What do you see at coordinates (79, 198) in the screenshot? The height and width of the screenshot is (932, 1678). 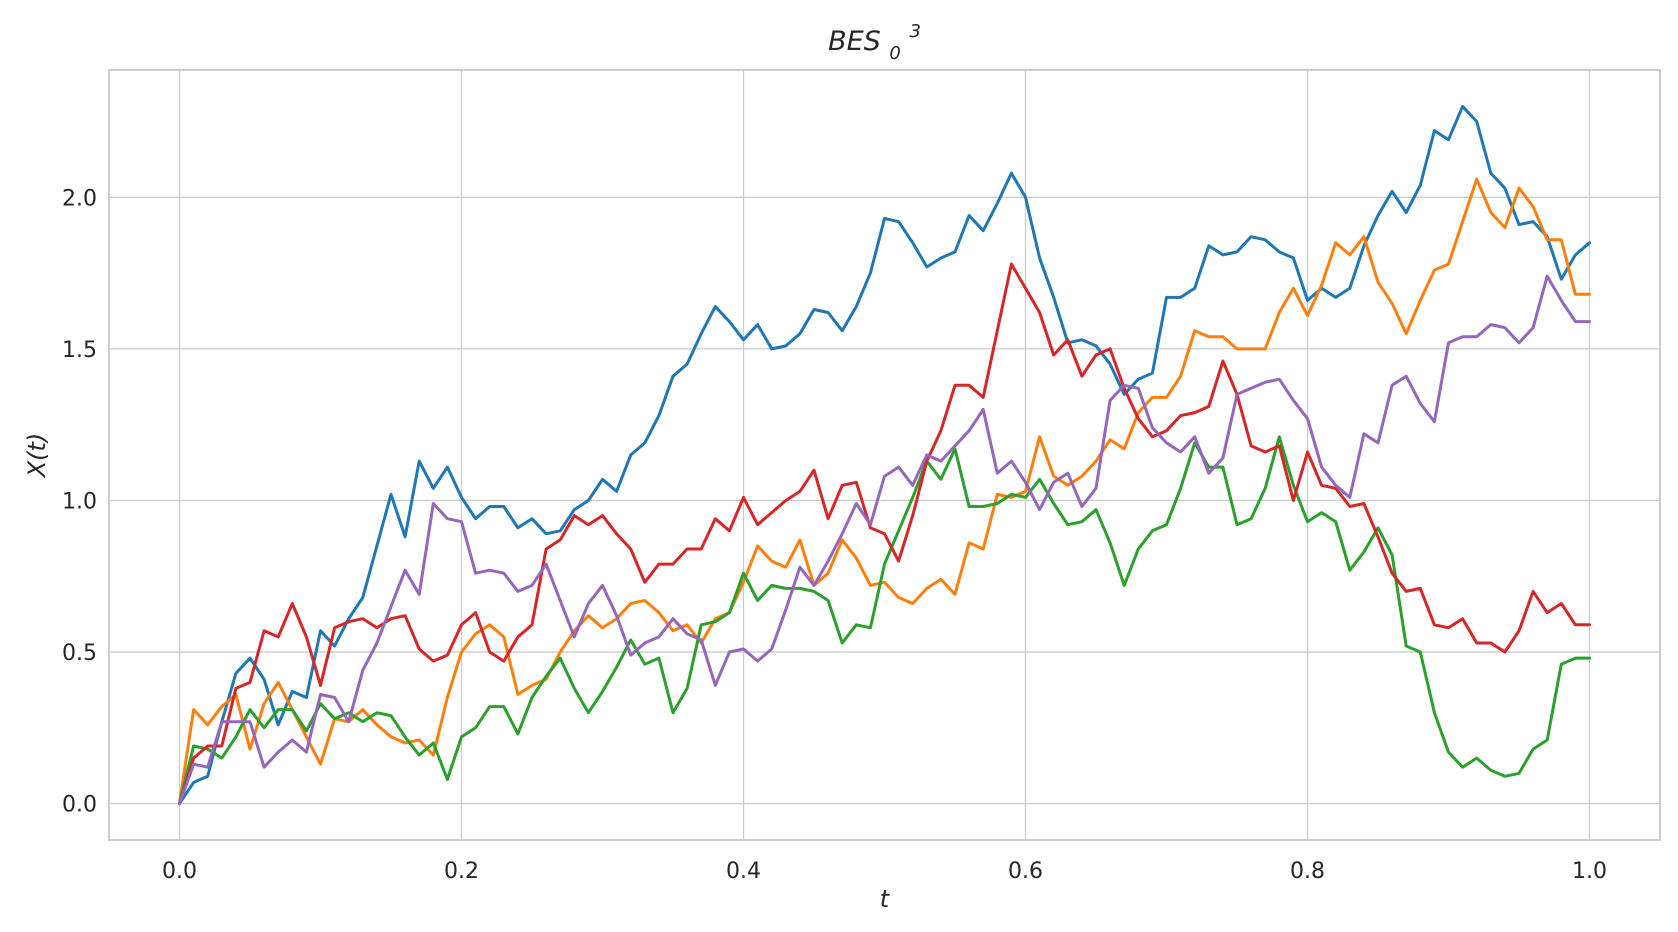 I see `y-tick-label: 2.0` at bounding box center [79, 198].